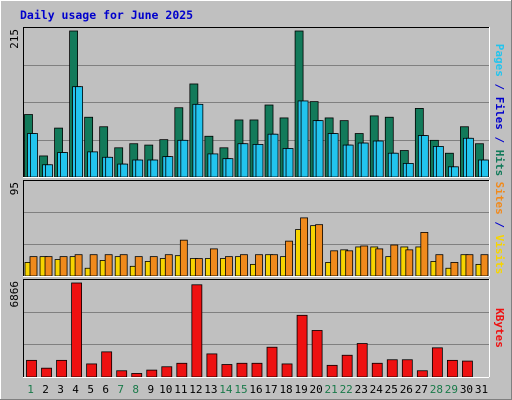 The width and height of the screenshot is (512, 400). I want to click on legend-label-segment: Sites, so click(499, 198).